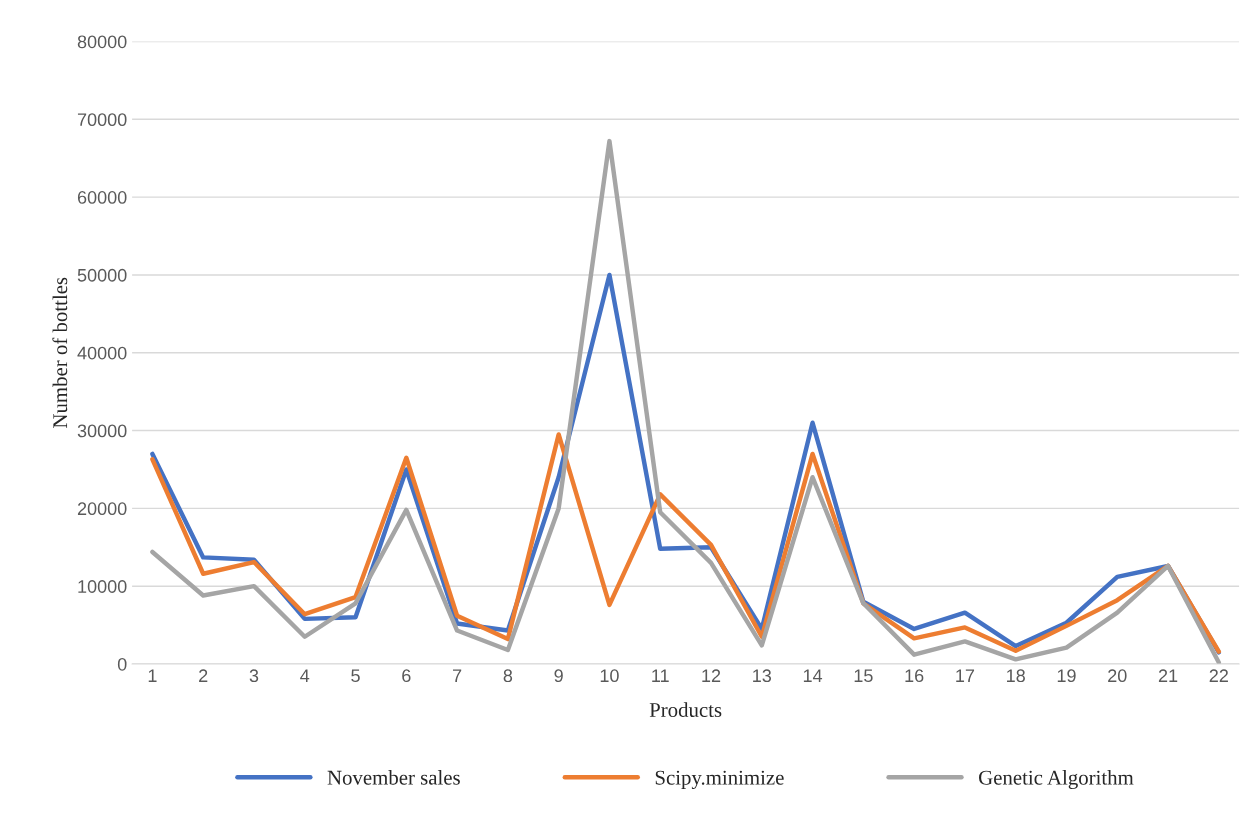 Image resolution: width=1258 pixels, height=830 pixels. Describe the element at coordinates (1016, 676) in the screenshot. I see `x-tick-label: 18` at that location.